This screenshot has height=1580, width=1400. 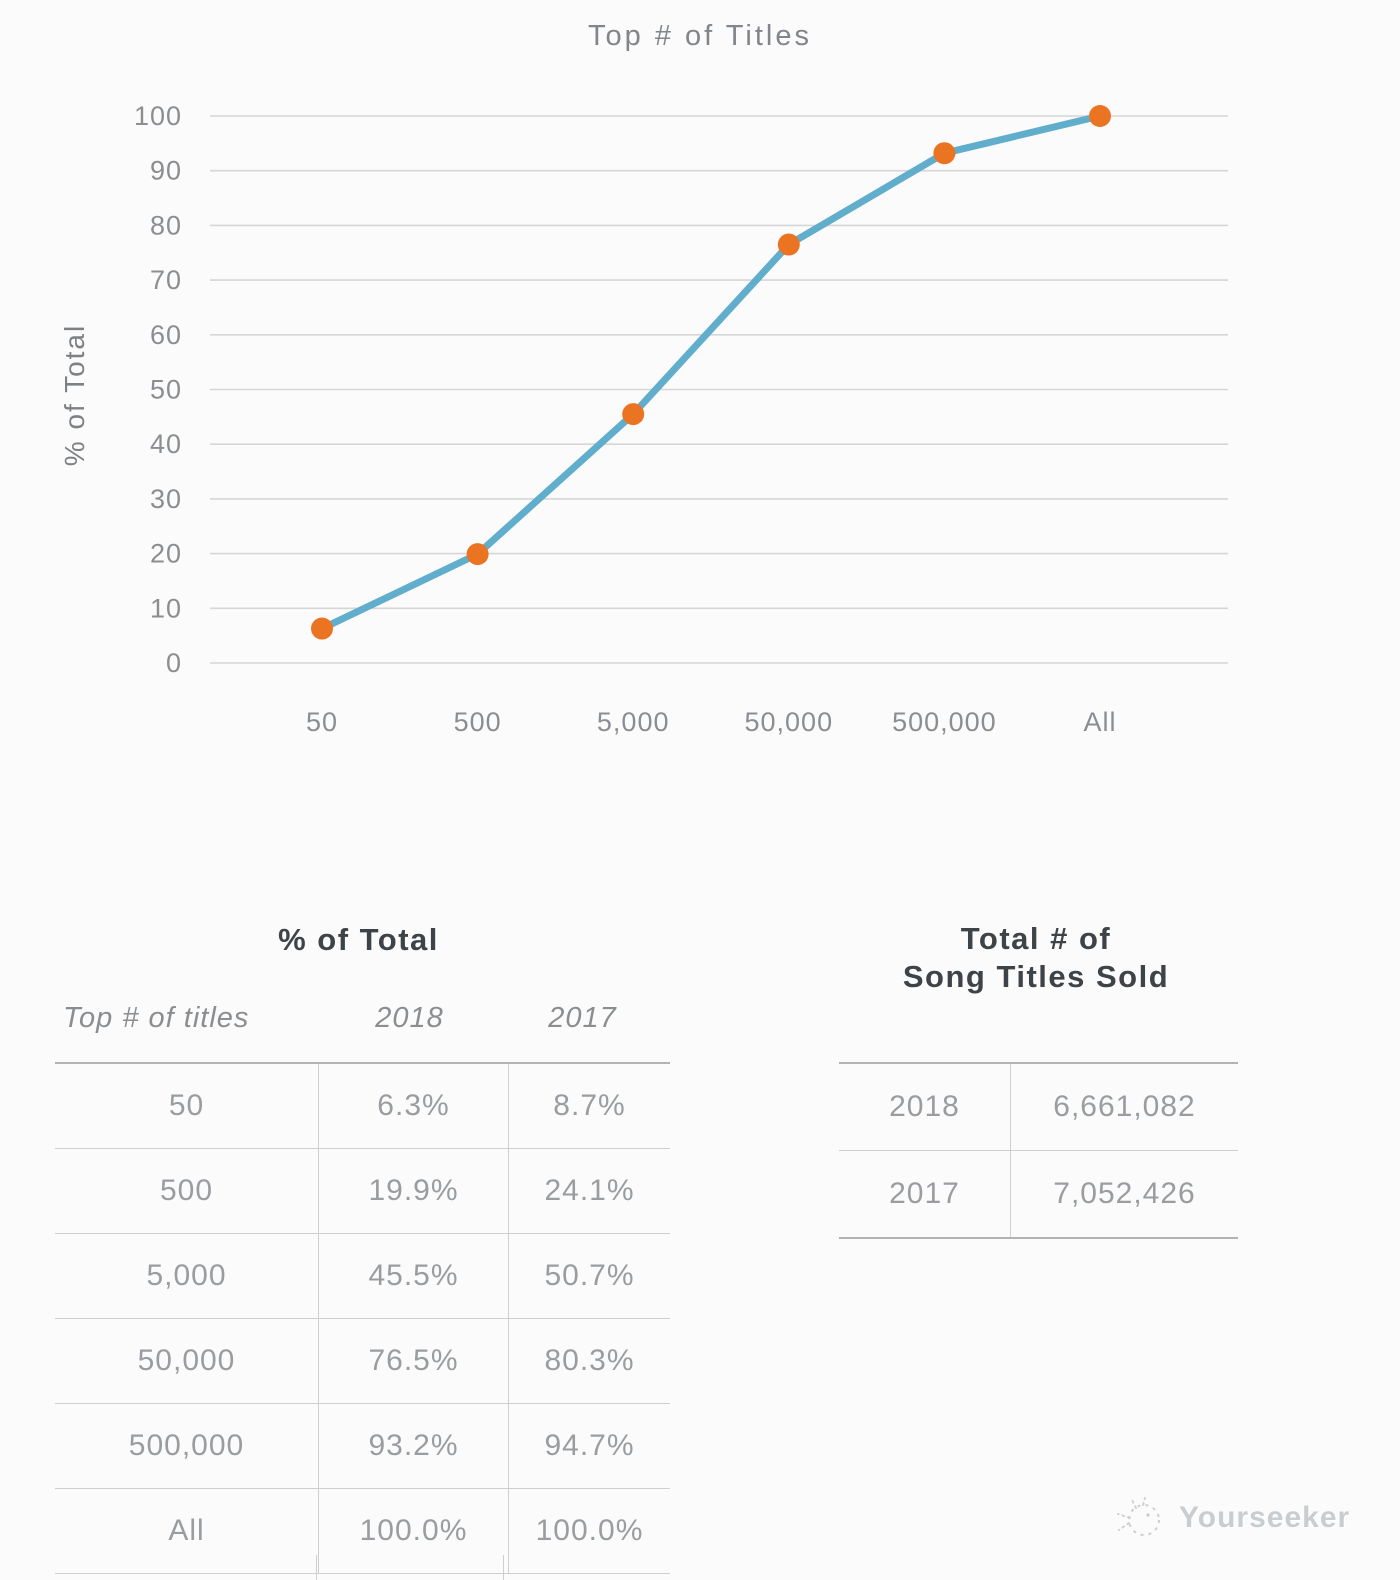 I want to click on y-tick-label: 40, so click(x=166, y=444).